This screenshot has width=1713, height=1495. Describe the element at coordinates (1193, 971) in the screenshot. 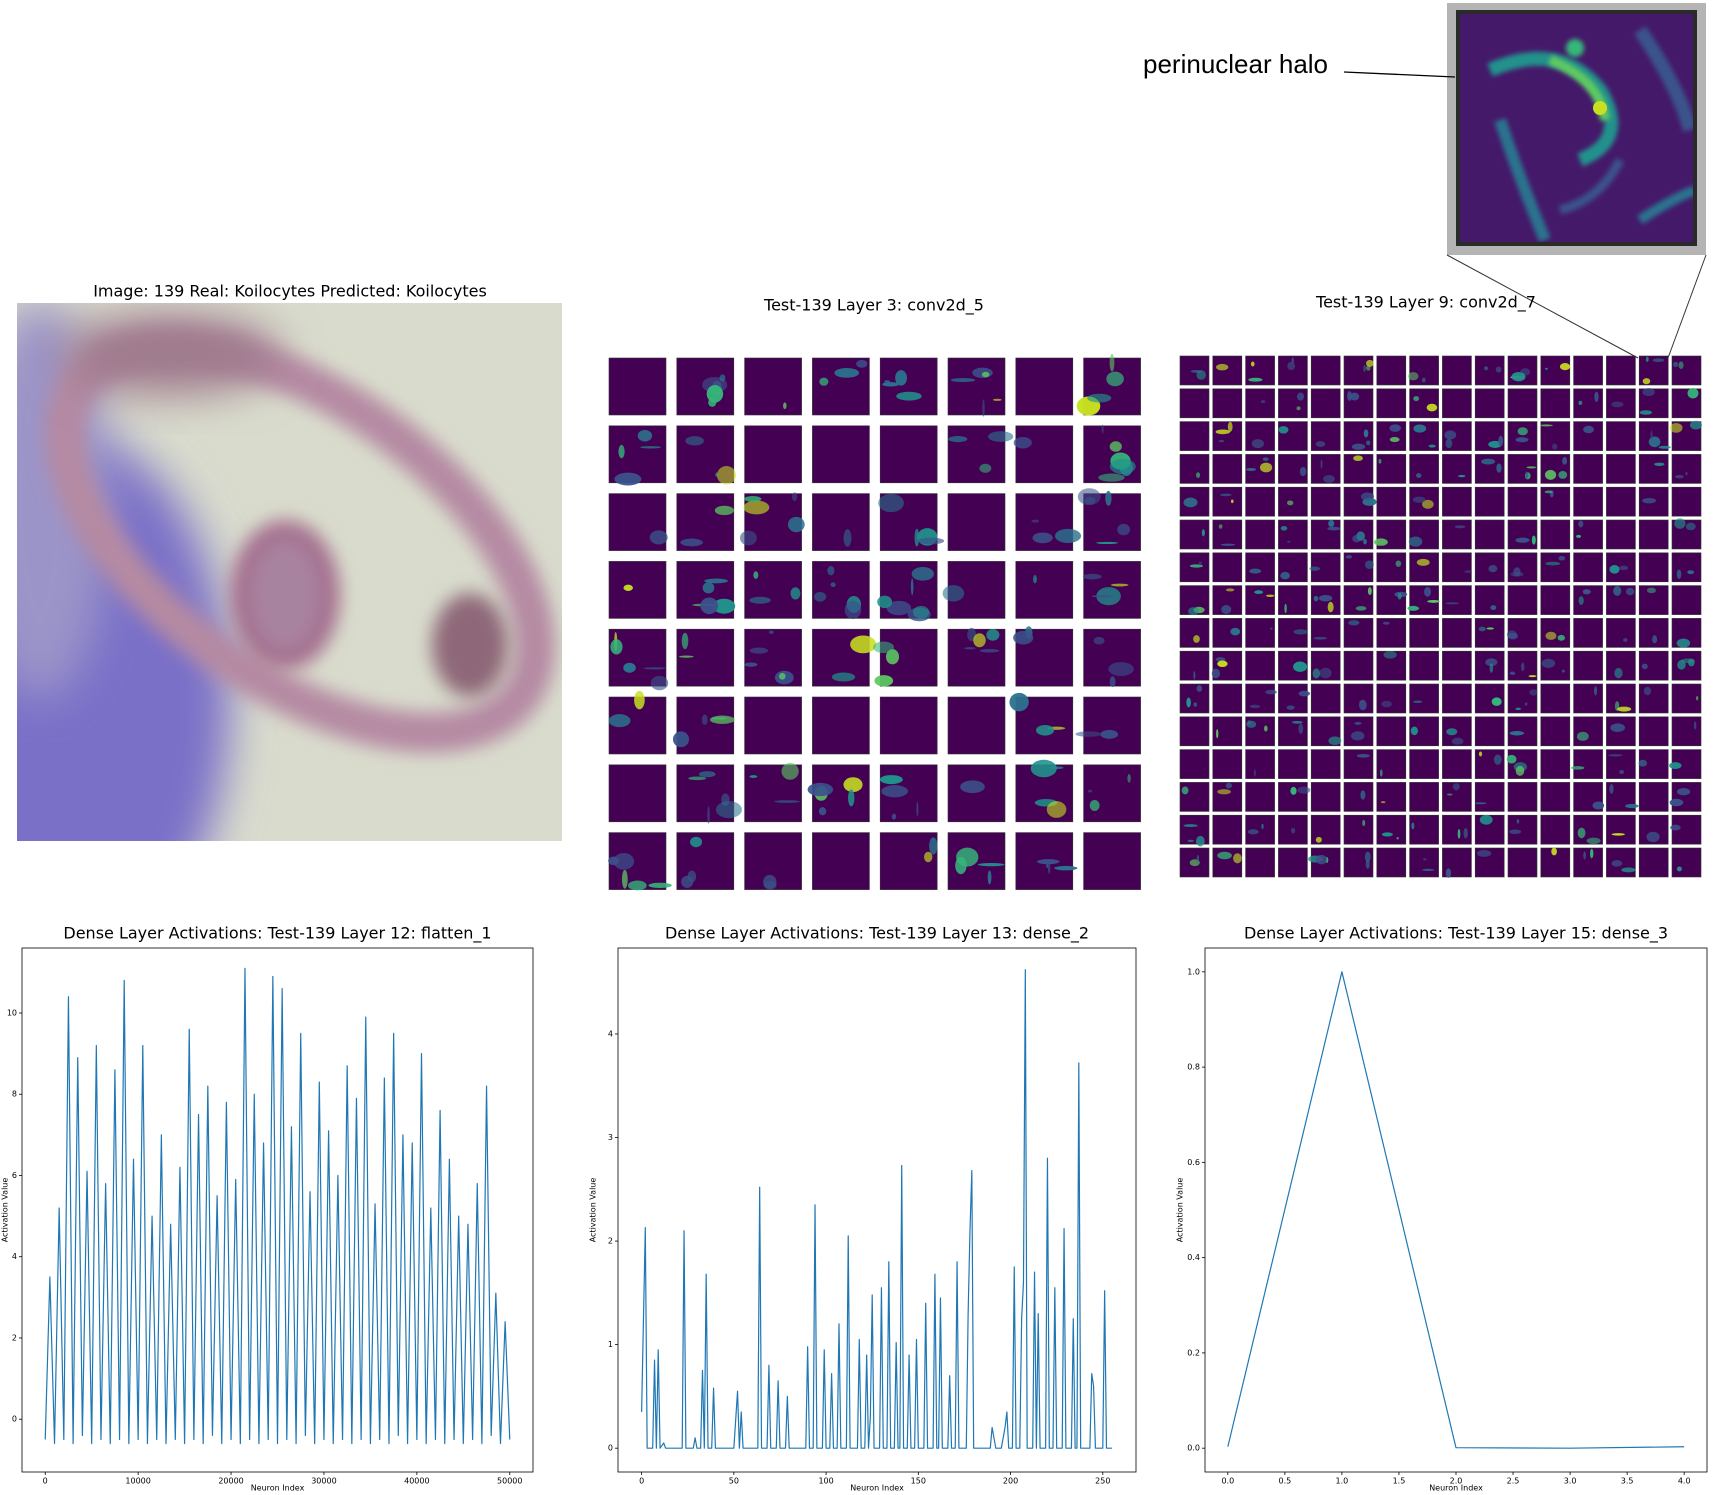

I see `y-tick-label: 1.0` at that location.